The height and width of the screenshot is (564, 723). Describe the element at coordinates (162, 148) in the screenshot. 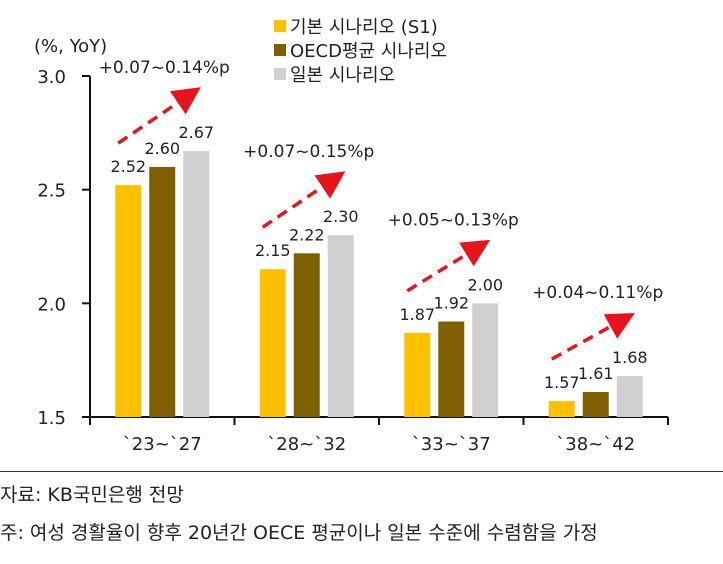

I see `data-label: 2.60` at that location.